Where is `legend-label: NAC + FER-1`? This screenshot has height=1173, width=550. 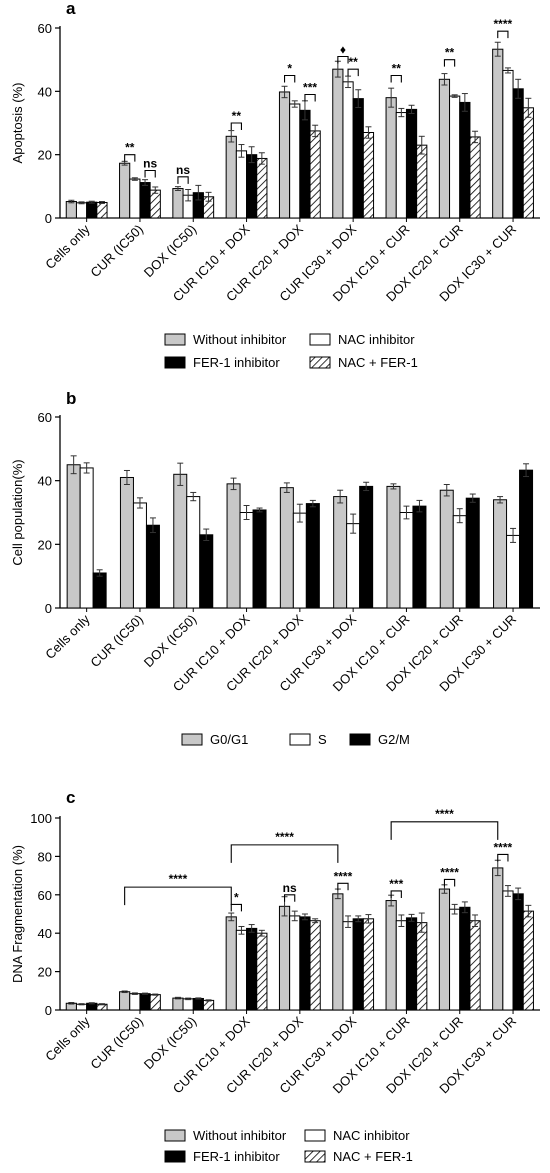
legend-label: NAC + FER-1 is located at coordinates (373, 1156).